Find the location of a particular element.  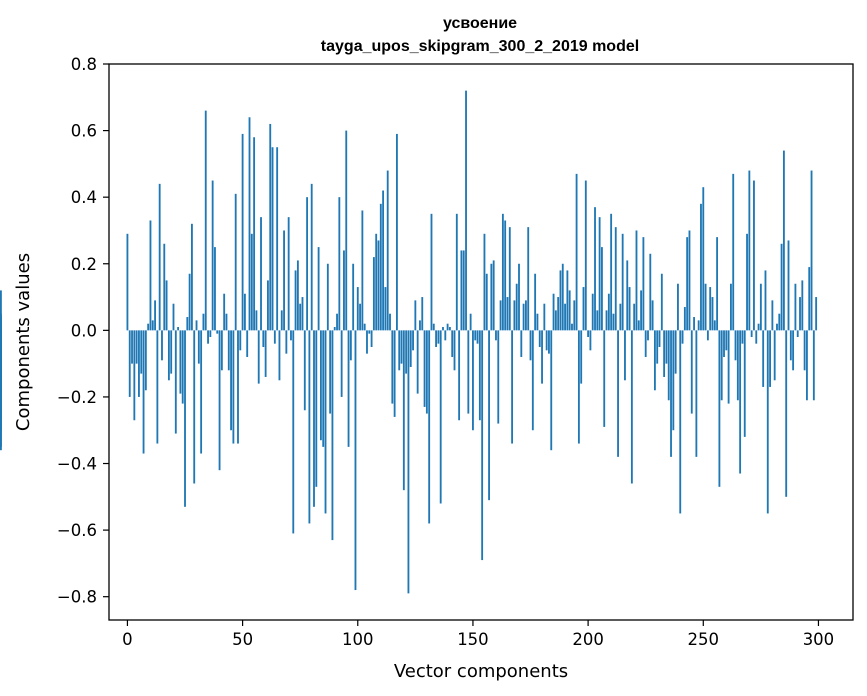

y-tick-label: −0.8 is located at coordinates (77, 597).